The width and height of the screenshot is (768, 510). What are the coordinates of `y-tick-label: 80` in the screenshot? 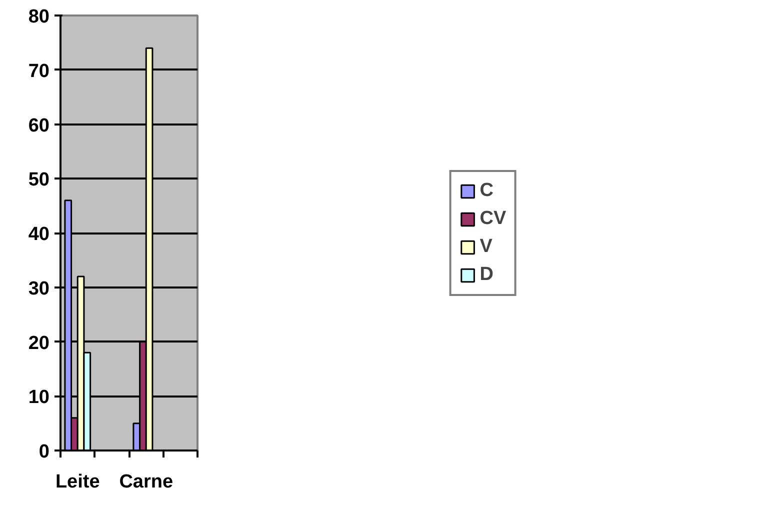 It's located at (39, 17).